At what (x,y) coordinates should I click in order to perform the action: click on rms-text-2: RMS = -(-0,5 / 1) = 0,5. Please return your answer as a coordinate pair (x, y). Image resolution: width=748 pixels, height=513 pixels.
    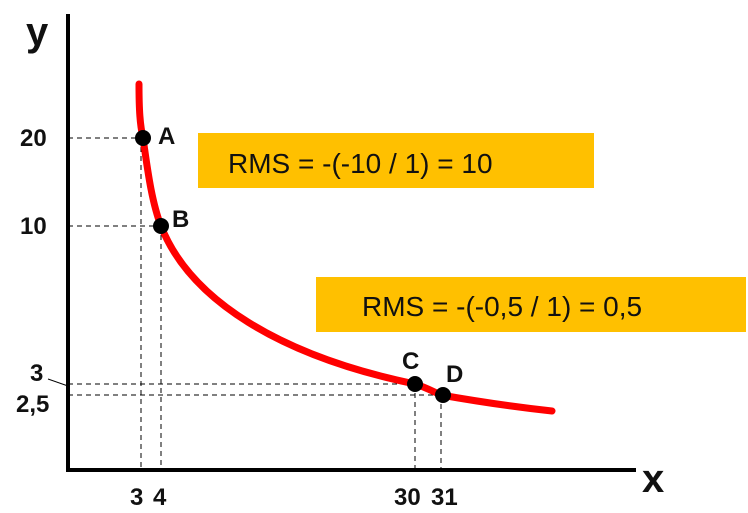
    Looking at the image, I should click on (502, 306).